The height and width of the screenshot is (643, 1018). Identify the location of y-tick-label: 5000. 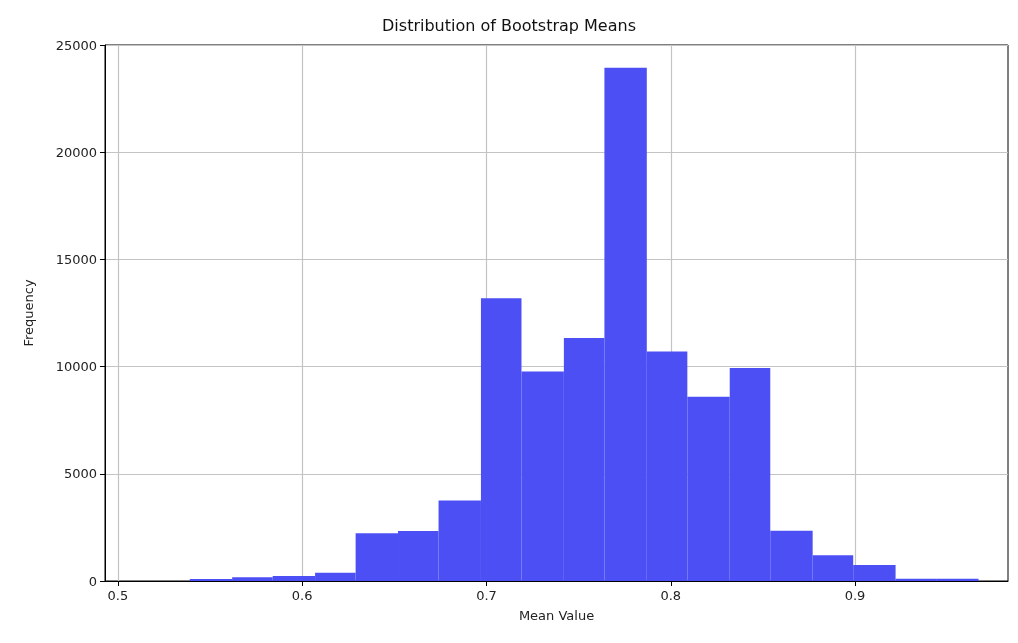
(80, 474).